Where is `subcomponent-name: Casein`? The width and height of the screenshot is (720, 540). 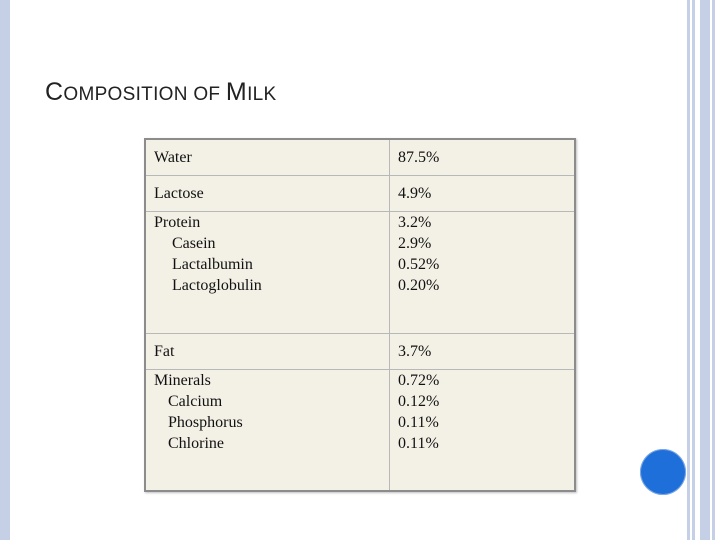 subcomponent-name: Casein is located at coordinates (194, 243).